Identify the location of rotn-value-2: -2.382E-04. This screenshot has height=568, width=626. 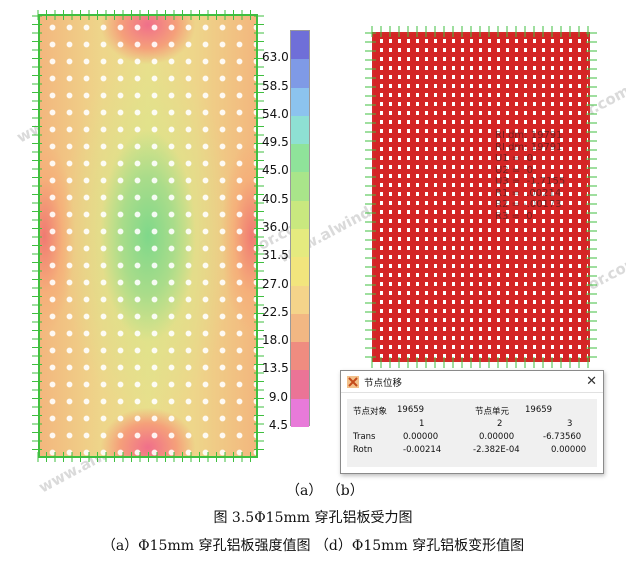
(496, 450).